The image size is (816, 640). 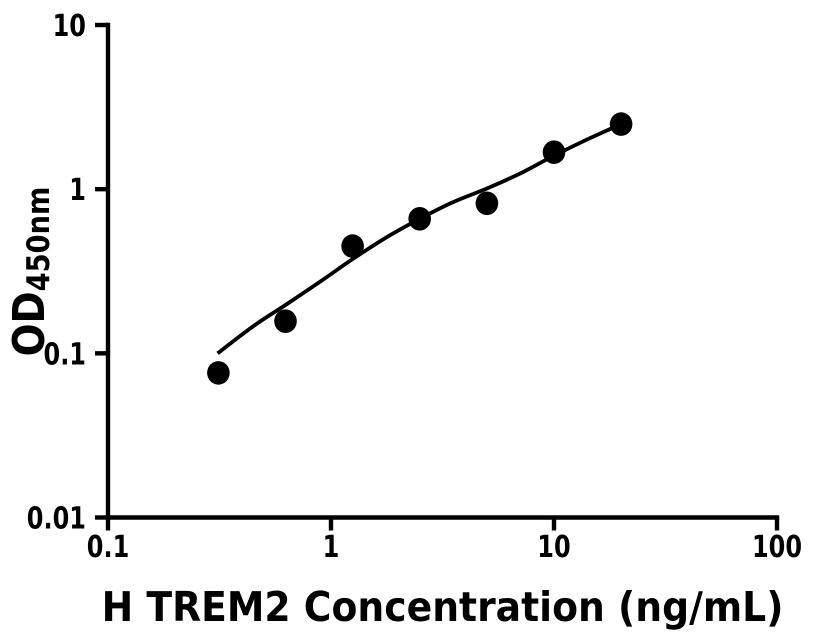 What do you see at coordinates (331, 547) in the screenshot?
I see `x-tick-label: 1` at bounding box center [331, 547].